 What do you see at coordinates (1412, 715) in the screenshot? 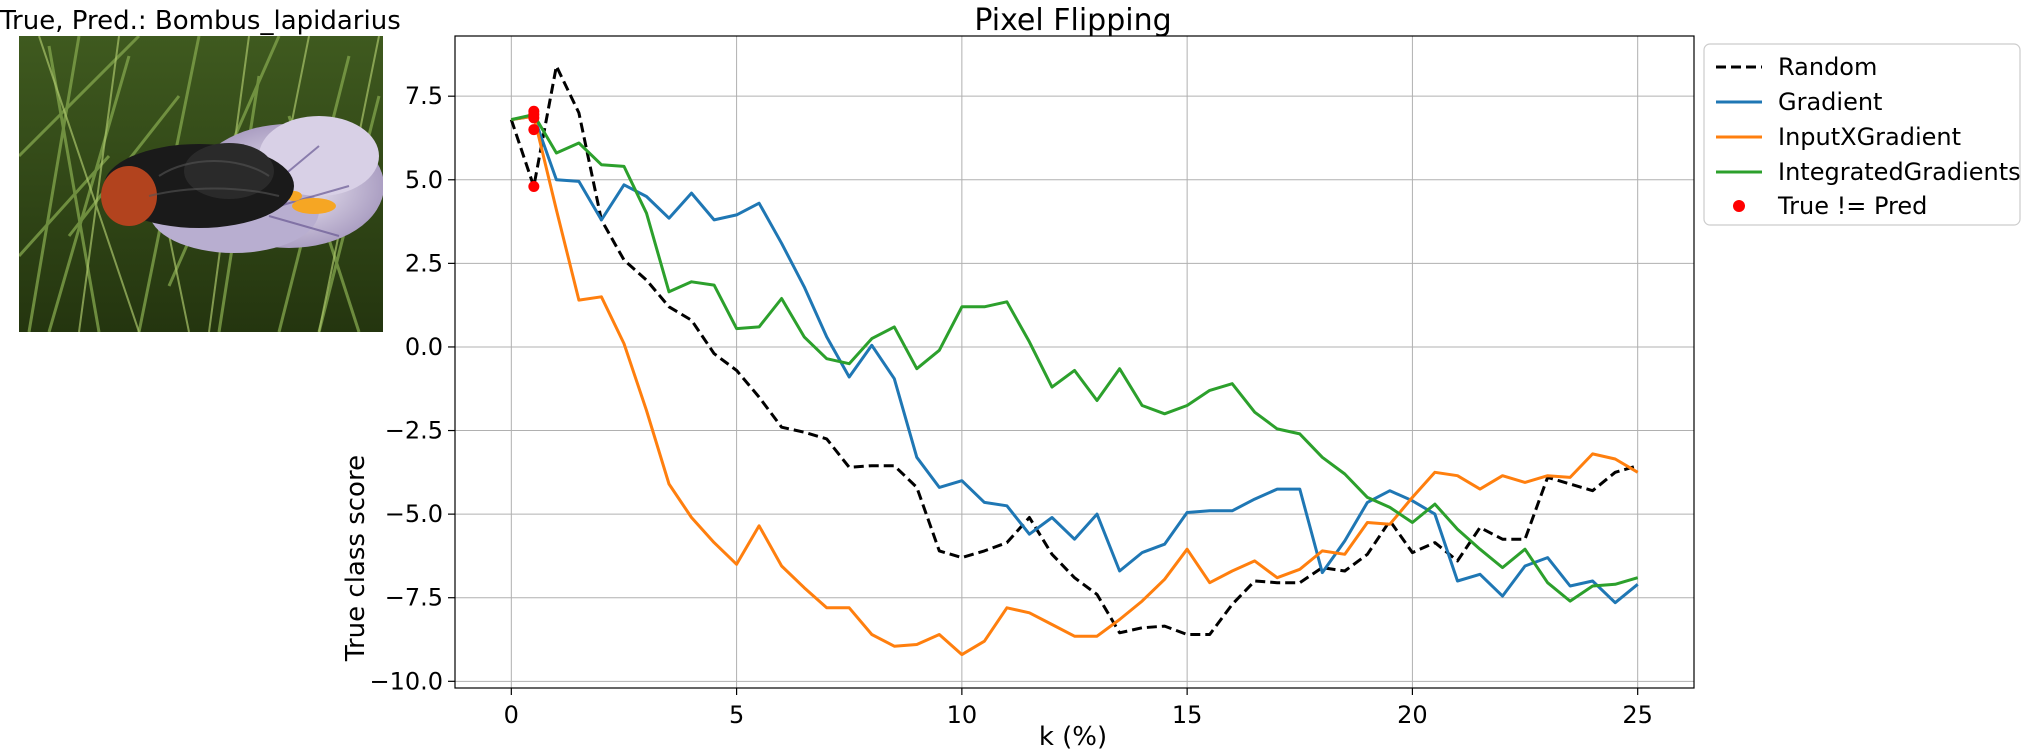
I see `x-tick-label: 20` at bounding box center [1412, 715].